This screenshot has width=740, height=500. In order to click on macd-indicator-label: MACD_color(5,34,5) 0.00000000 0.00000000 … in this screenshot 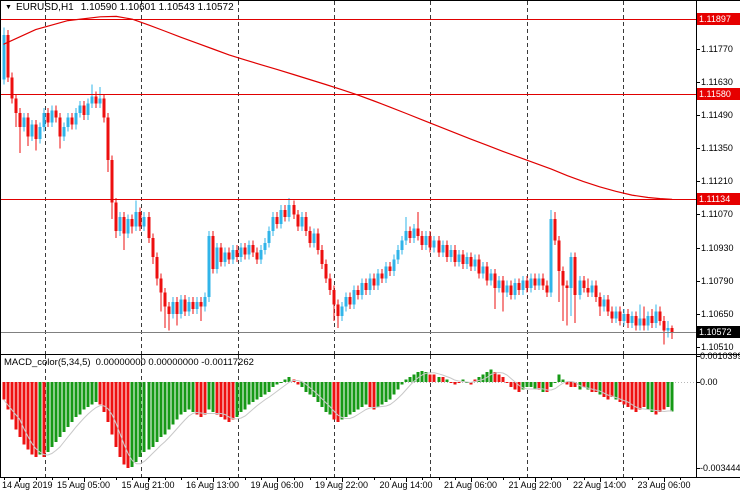, I will do `click(129, 362)`.